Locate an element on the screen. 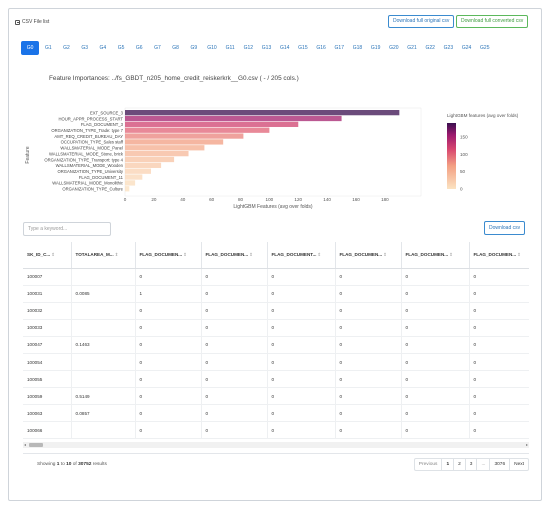 The image size is (550, 509). column-header: TOTALAREA_M...⇕ is located at coordinates (103, 255).